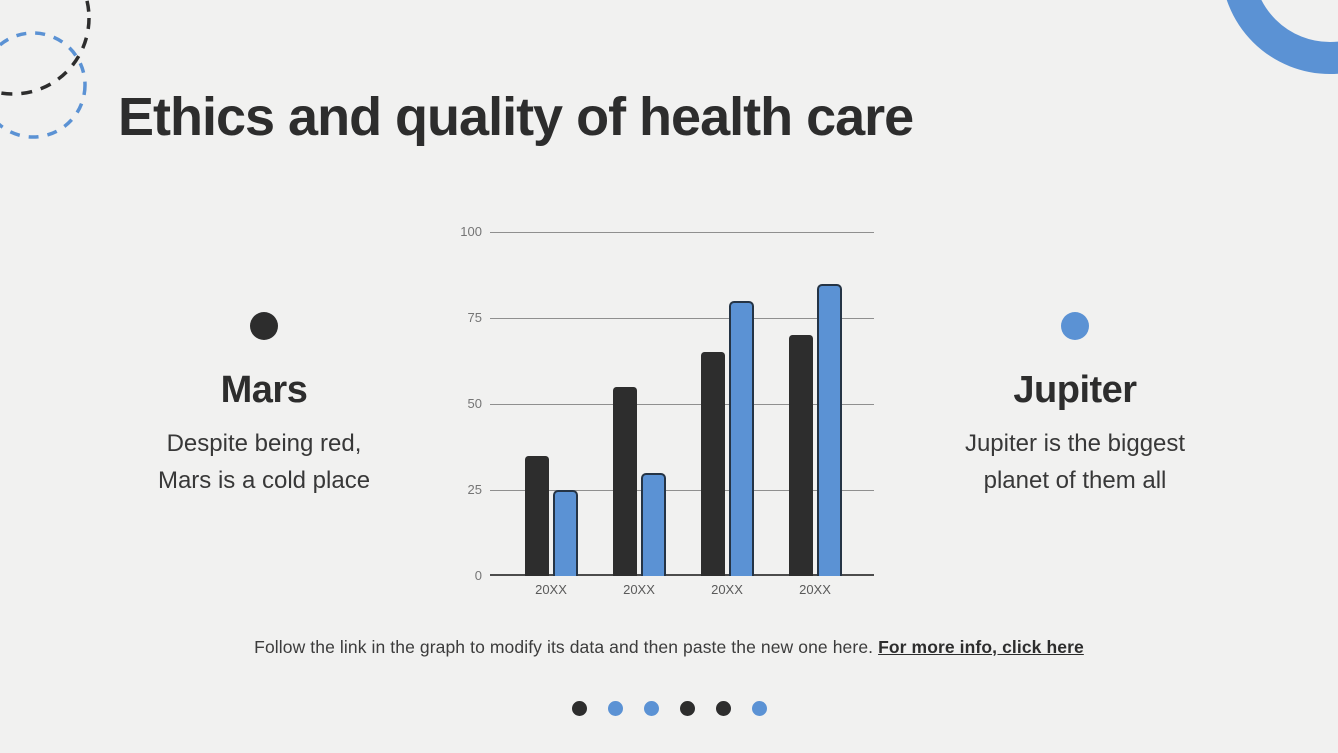  I want to click on blue-ring-icon, so click(1282, 37).